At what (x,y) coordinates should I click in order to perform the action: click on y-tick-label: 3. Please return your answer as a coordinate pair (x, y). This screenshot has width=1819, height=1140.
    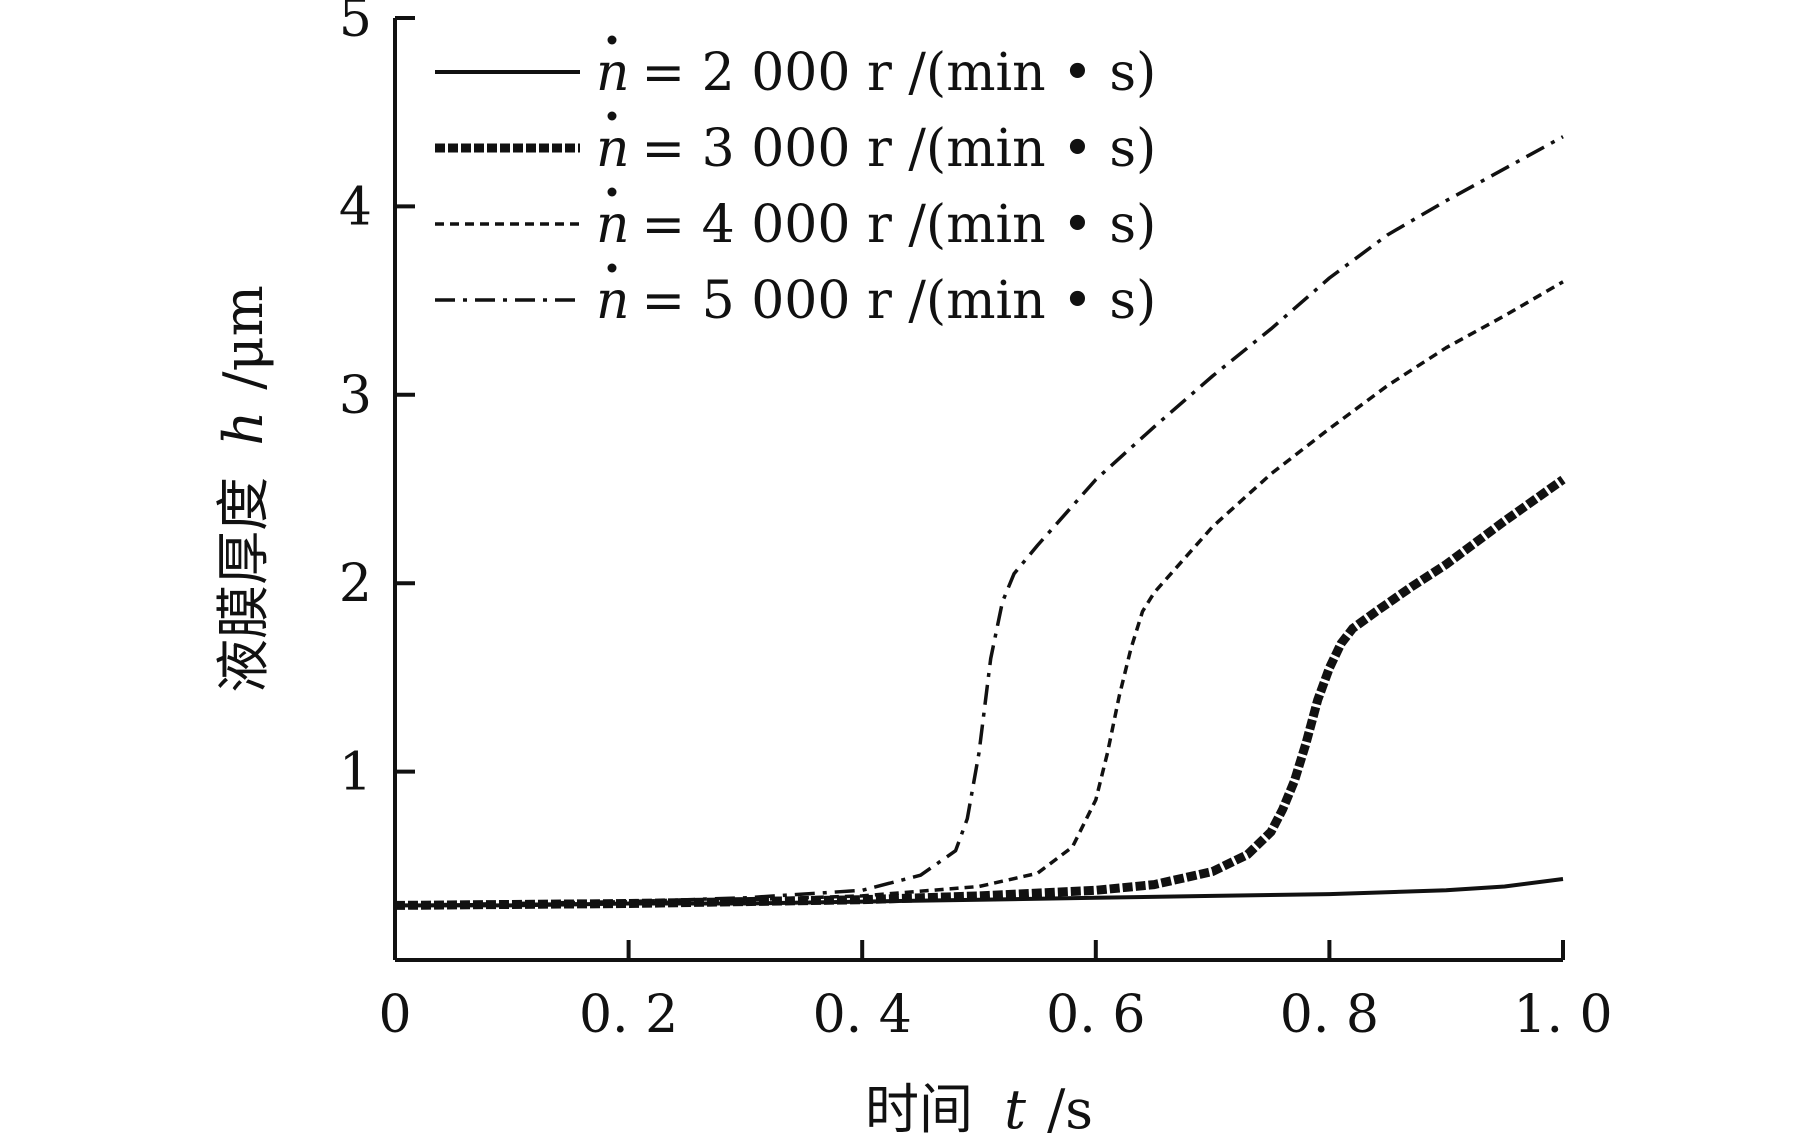
    Looking at the image, I should click on (355, 396).